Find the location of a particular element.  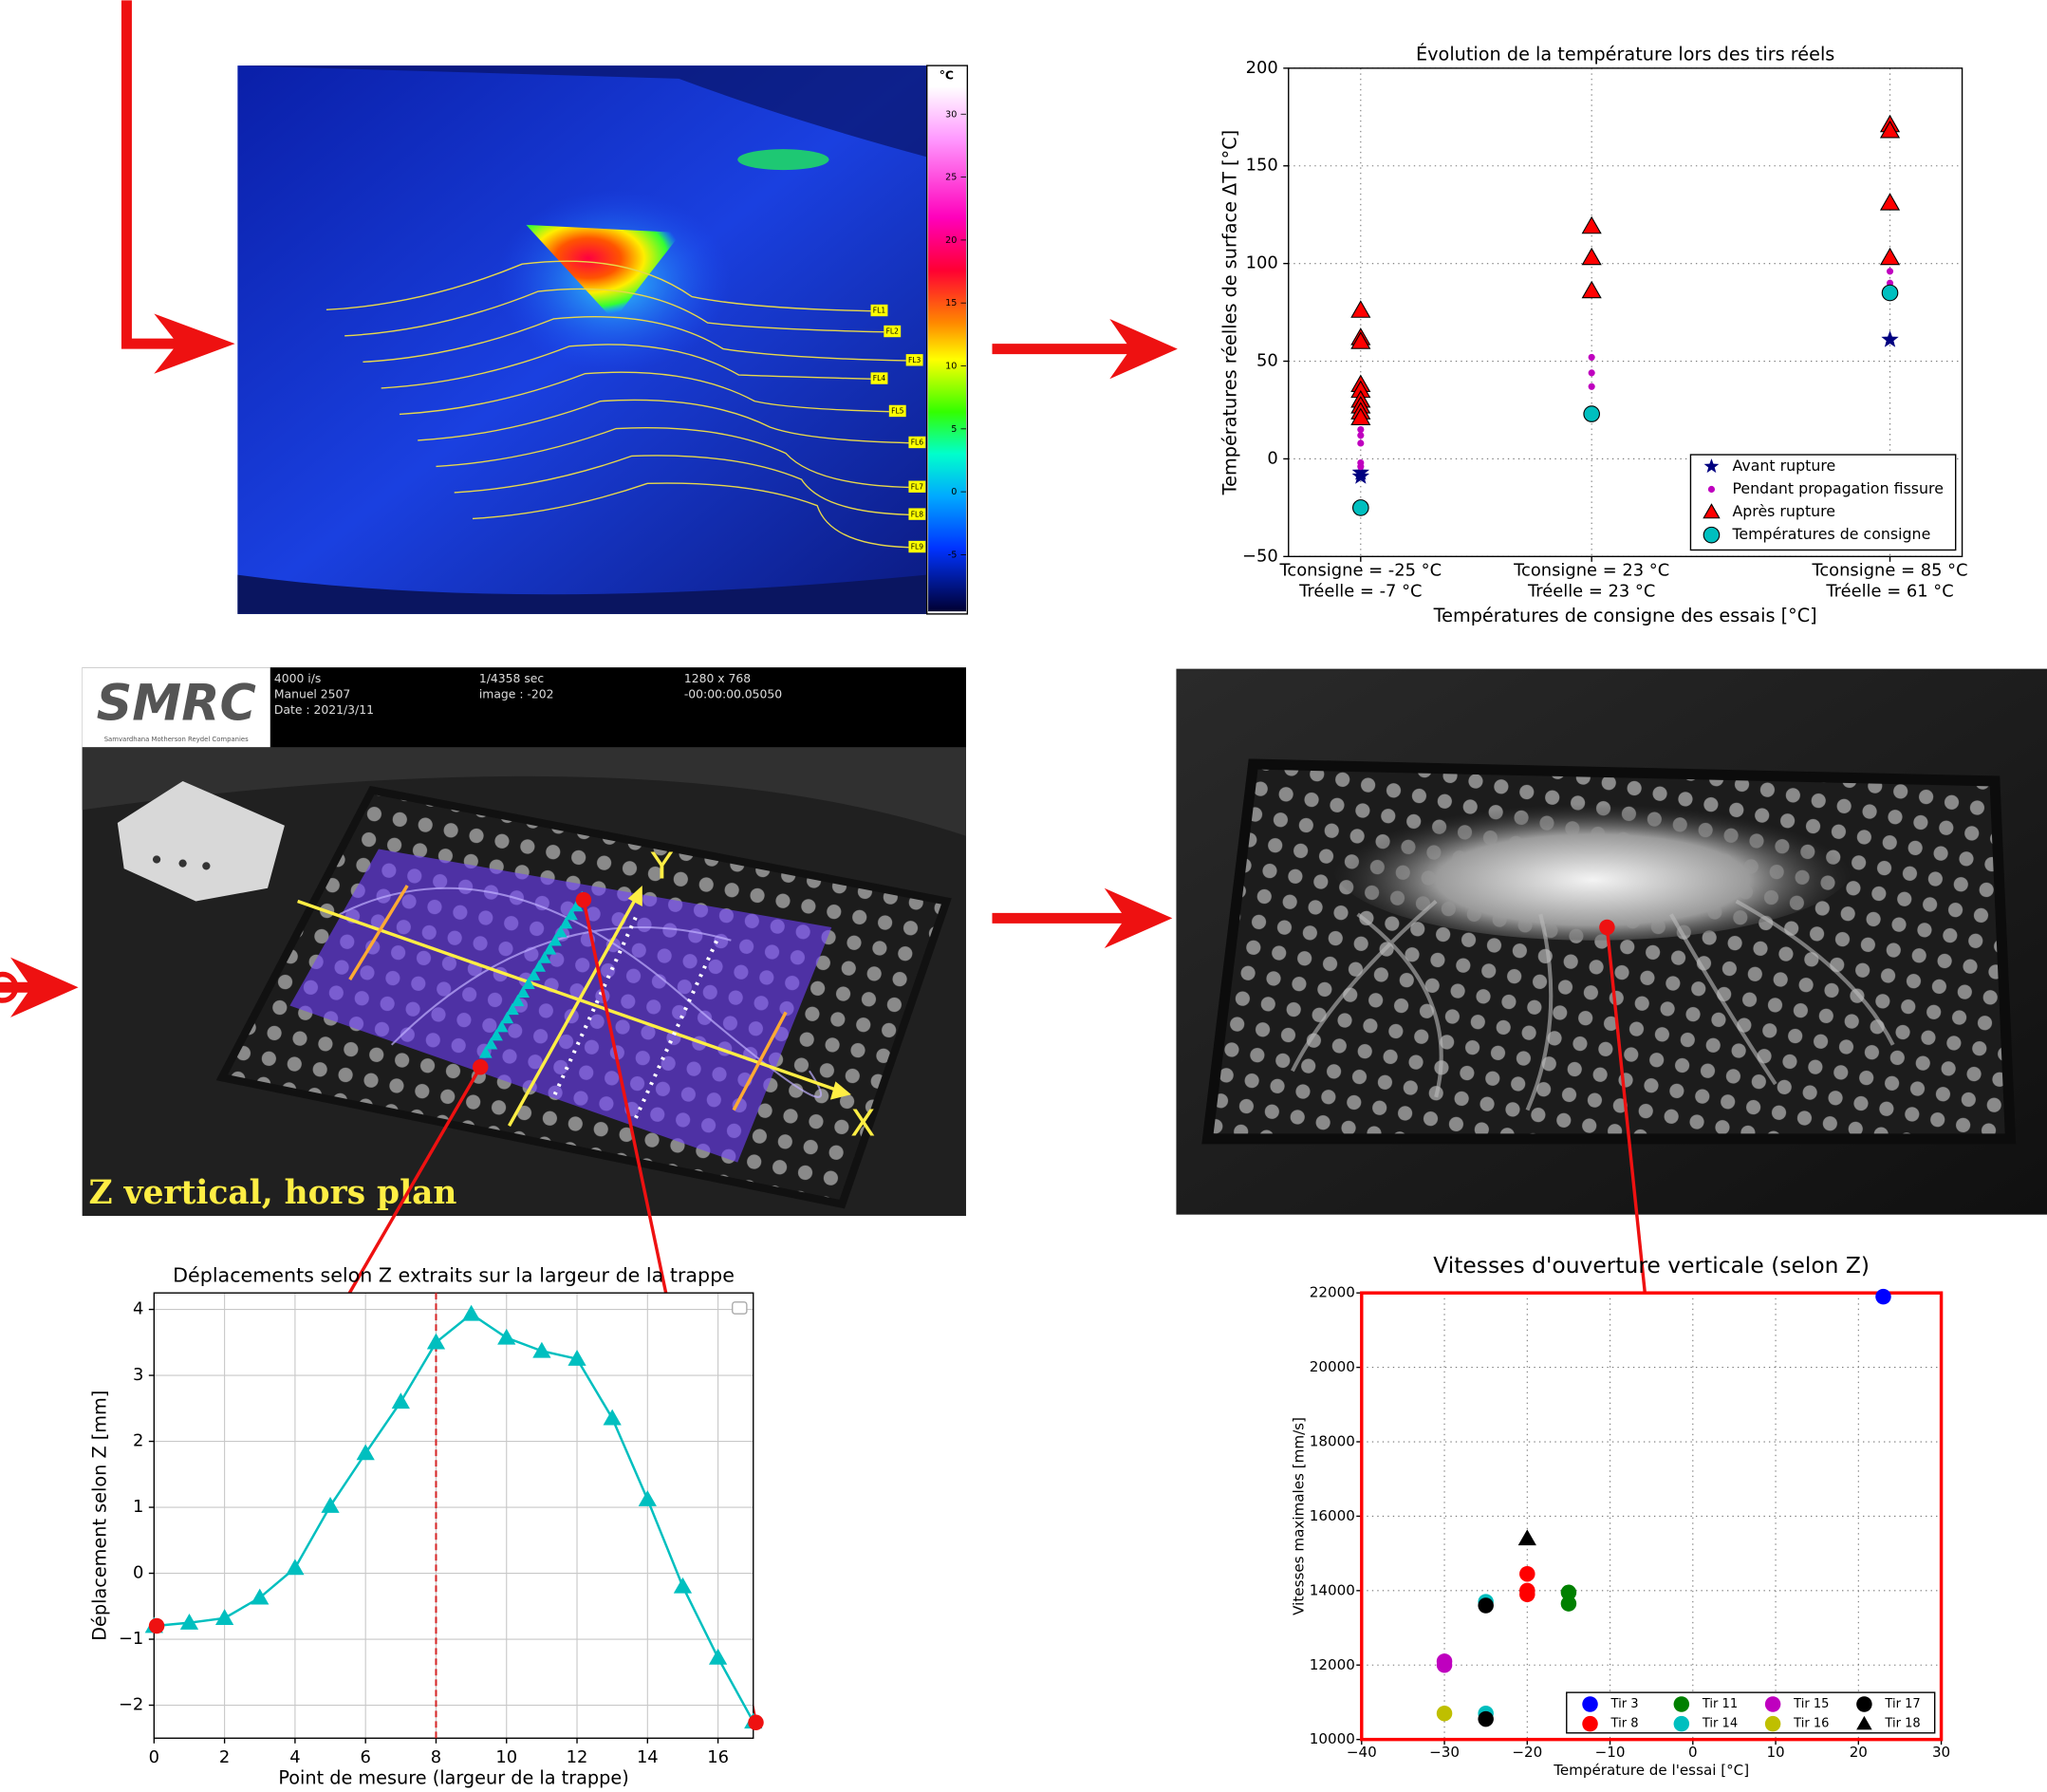

x-axis-arrow is located at coordinates (570, 996).